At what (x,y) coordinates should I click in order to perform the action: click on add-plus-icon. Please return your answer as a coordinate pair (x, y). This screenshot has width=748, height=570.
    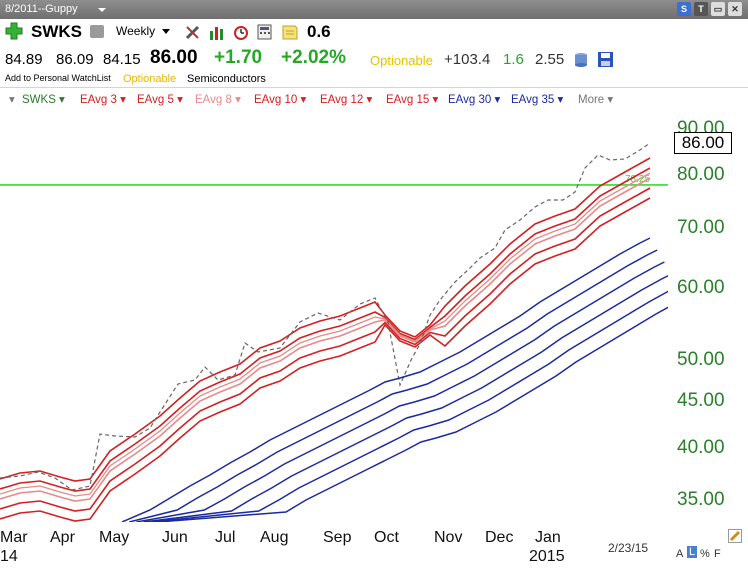
    Looking at the image, I should click on (14, 31).